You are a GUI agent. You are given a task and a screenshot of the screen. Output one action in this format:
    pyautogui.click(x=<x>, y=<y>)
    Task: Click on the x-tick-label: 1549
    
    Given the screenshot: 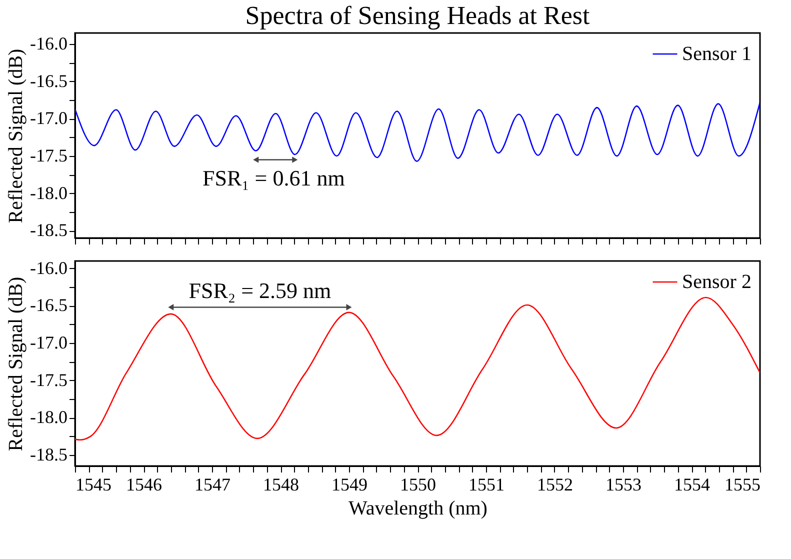 What is the action you would take?
    pyautogui.click(x=350, y=484)
    